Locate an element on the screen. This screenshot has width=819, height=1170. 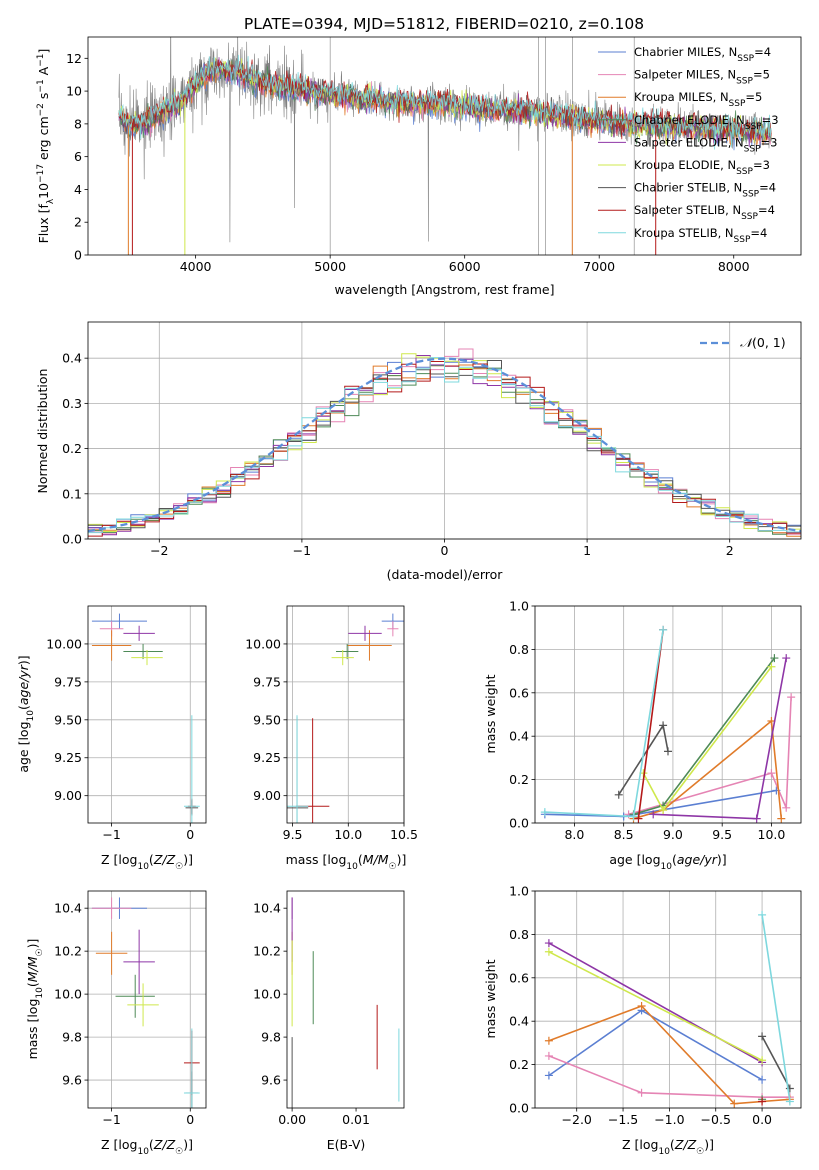
y-tick-label: 1.0 is located at coordinates (519, 606).